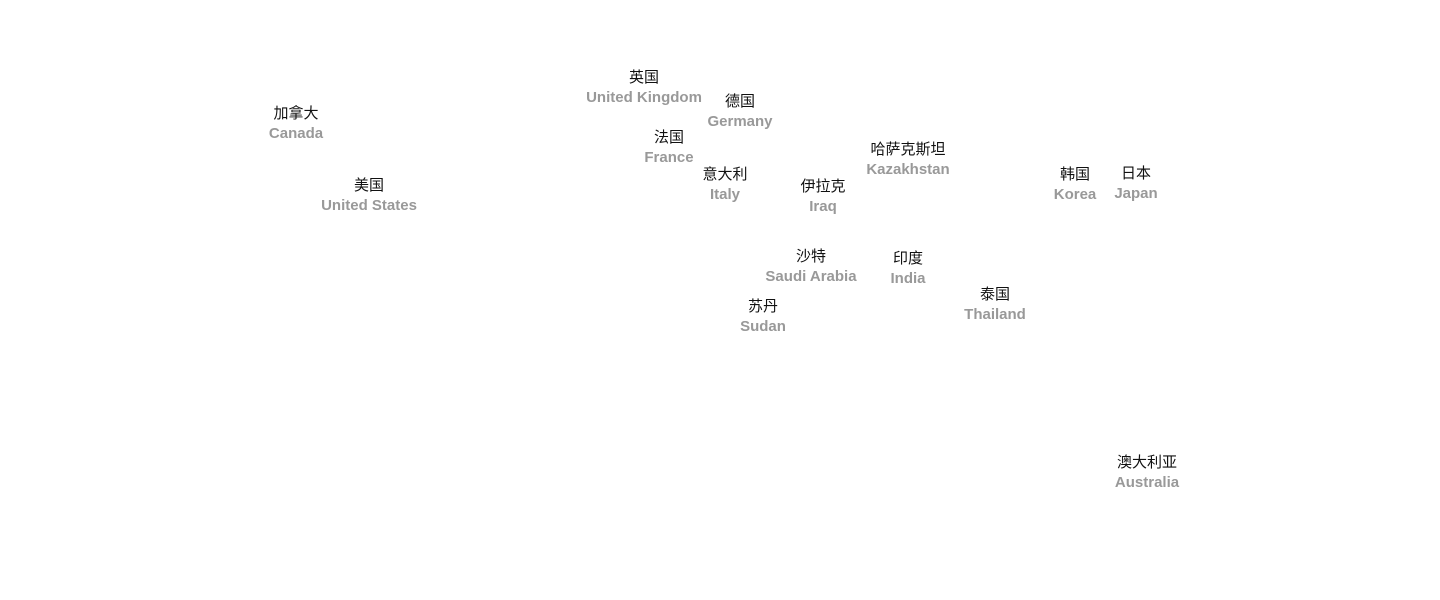 The image size is (1440, 600). What do you see at coordinates (811, 276) in the screenshot?
I see `country-name-en: Saudi Arabia` at bounding box center [811, 276].